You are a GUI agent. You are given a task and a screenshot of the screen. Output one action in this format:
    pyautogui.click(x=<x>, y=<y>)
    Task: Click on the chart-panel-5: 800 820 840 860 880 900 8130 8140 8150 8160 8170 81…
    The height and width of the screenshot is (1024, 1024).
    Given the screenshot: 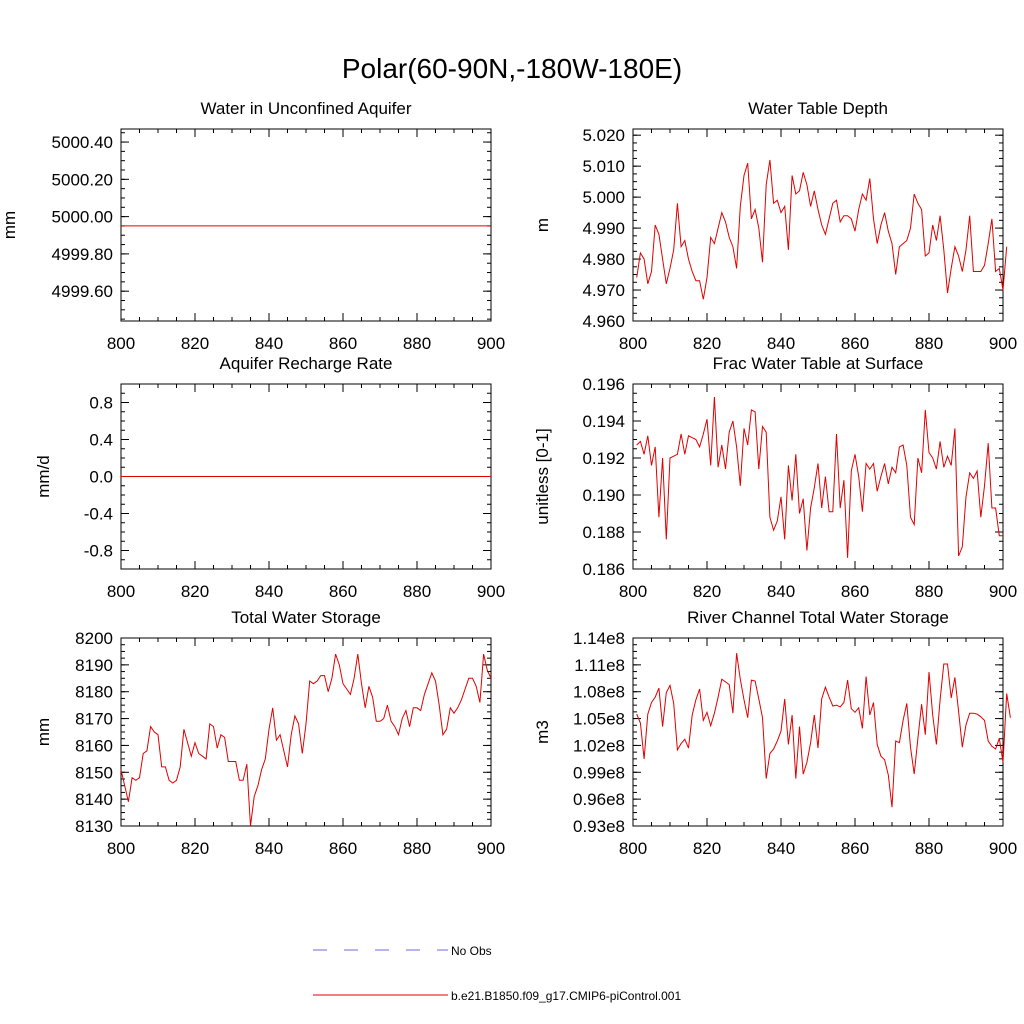 What is the action you would take?
    pyautogui.click(x=269, y=733)
    